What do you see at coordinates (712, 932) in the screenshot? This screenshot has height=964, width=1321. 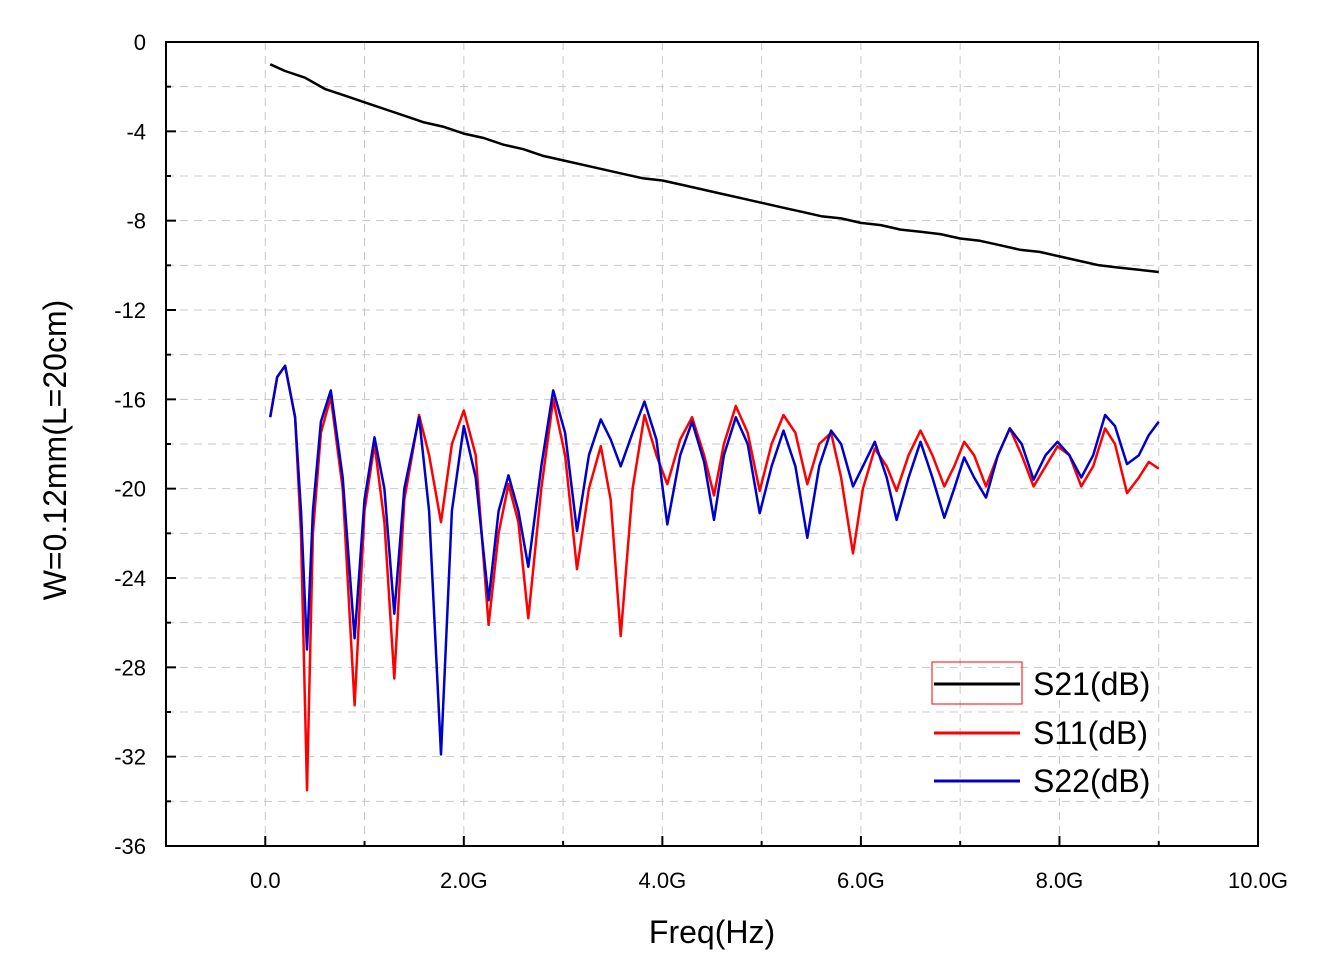 I see `x-axis-title: Freq(Hz)` at bounding box center [712, 932].